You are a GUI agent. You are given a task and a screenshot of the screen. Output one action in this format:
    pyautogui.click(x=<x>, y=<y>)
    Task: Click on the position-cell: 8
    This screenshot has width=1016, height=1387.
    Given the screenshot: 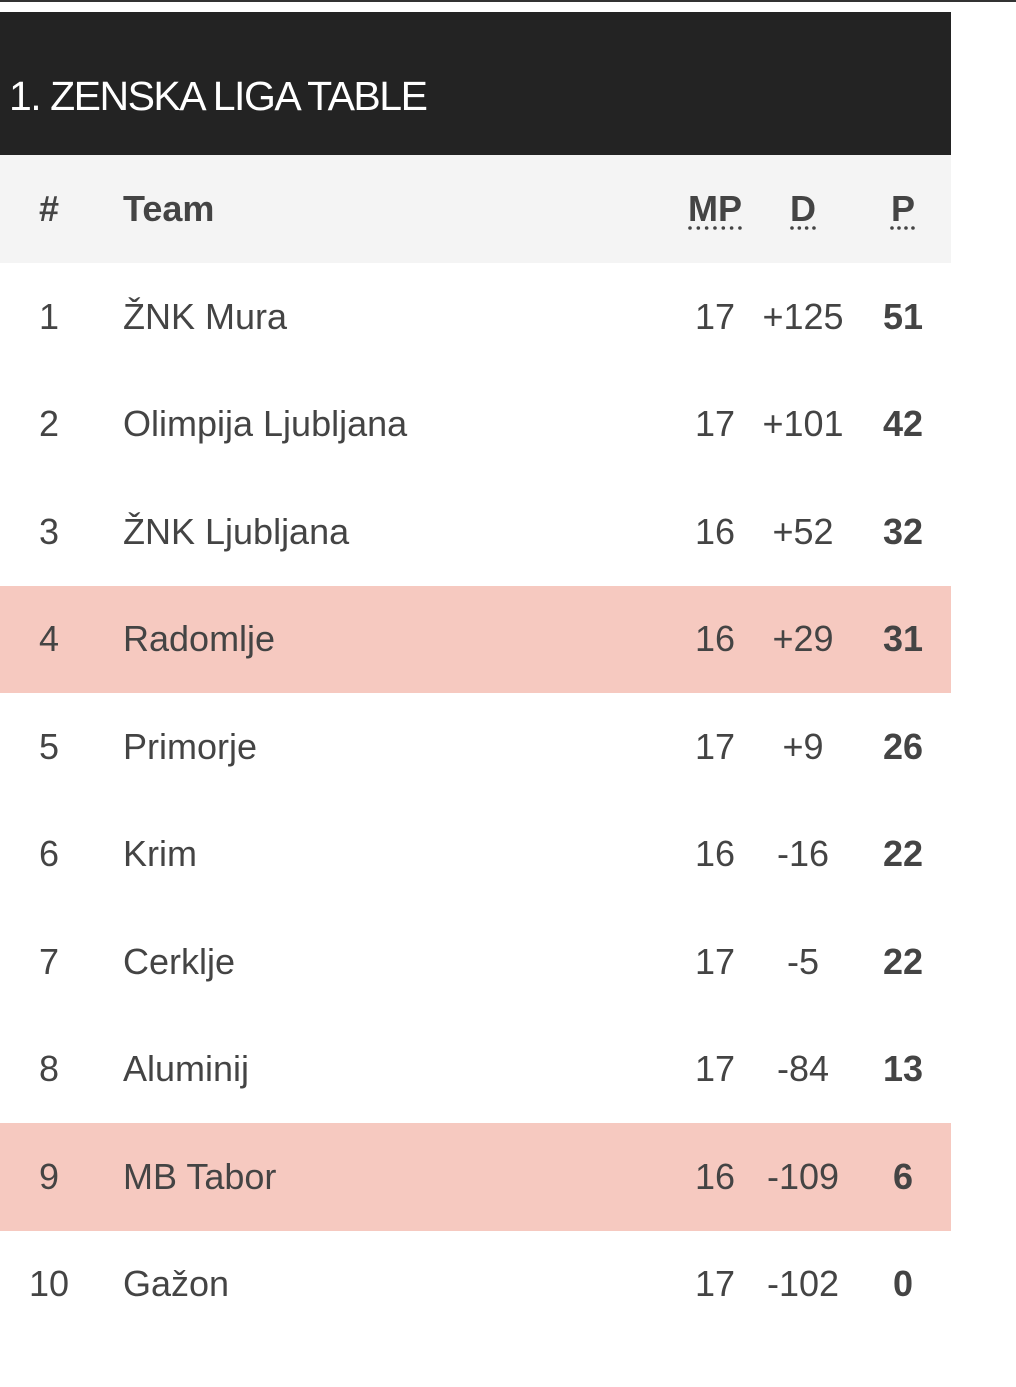 What is the action you would take?
    pyautogui.click(x=49, y=1069)
    